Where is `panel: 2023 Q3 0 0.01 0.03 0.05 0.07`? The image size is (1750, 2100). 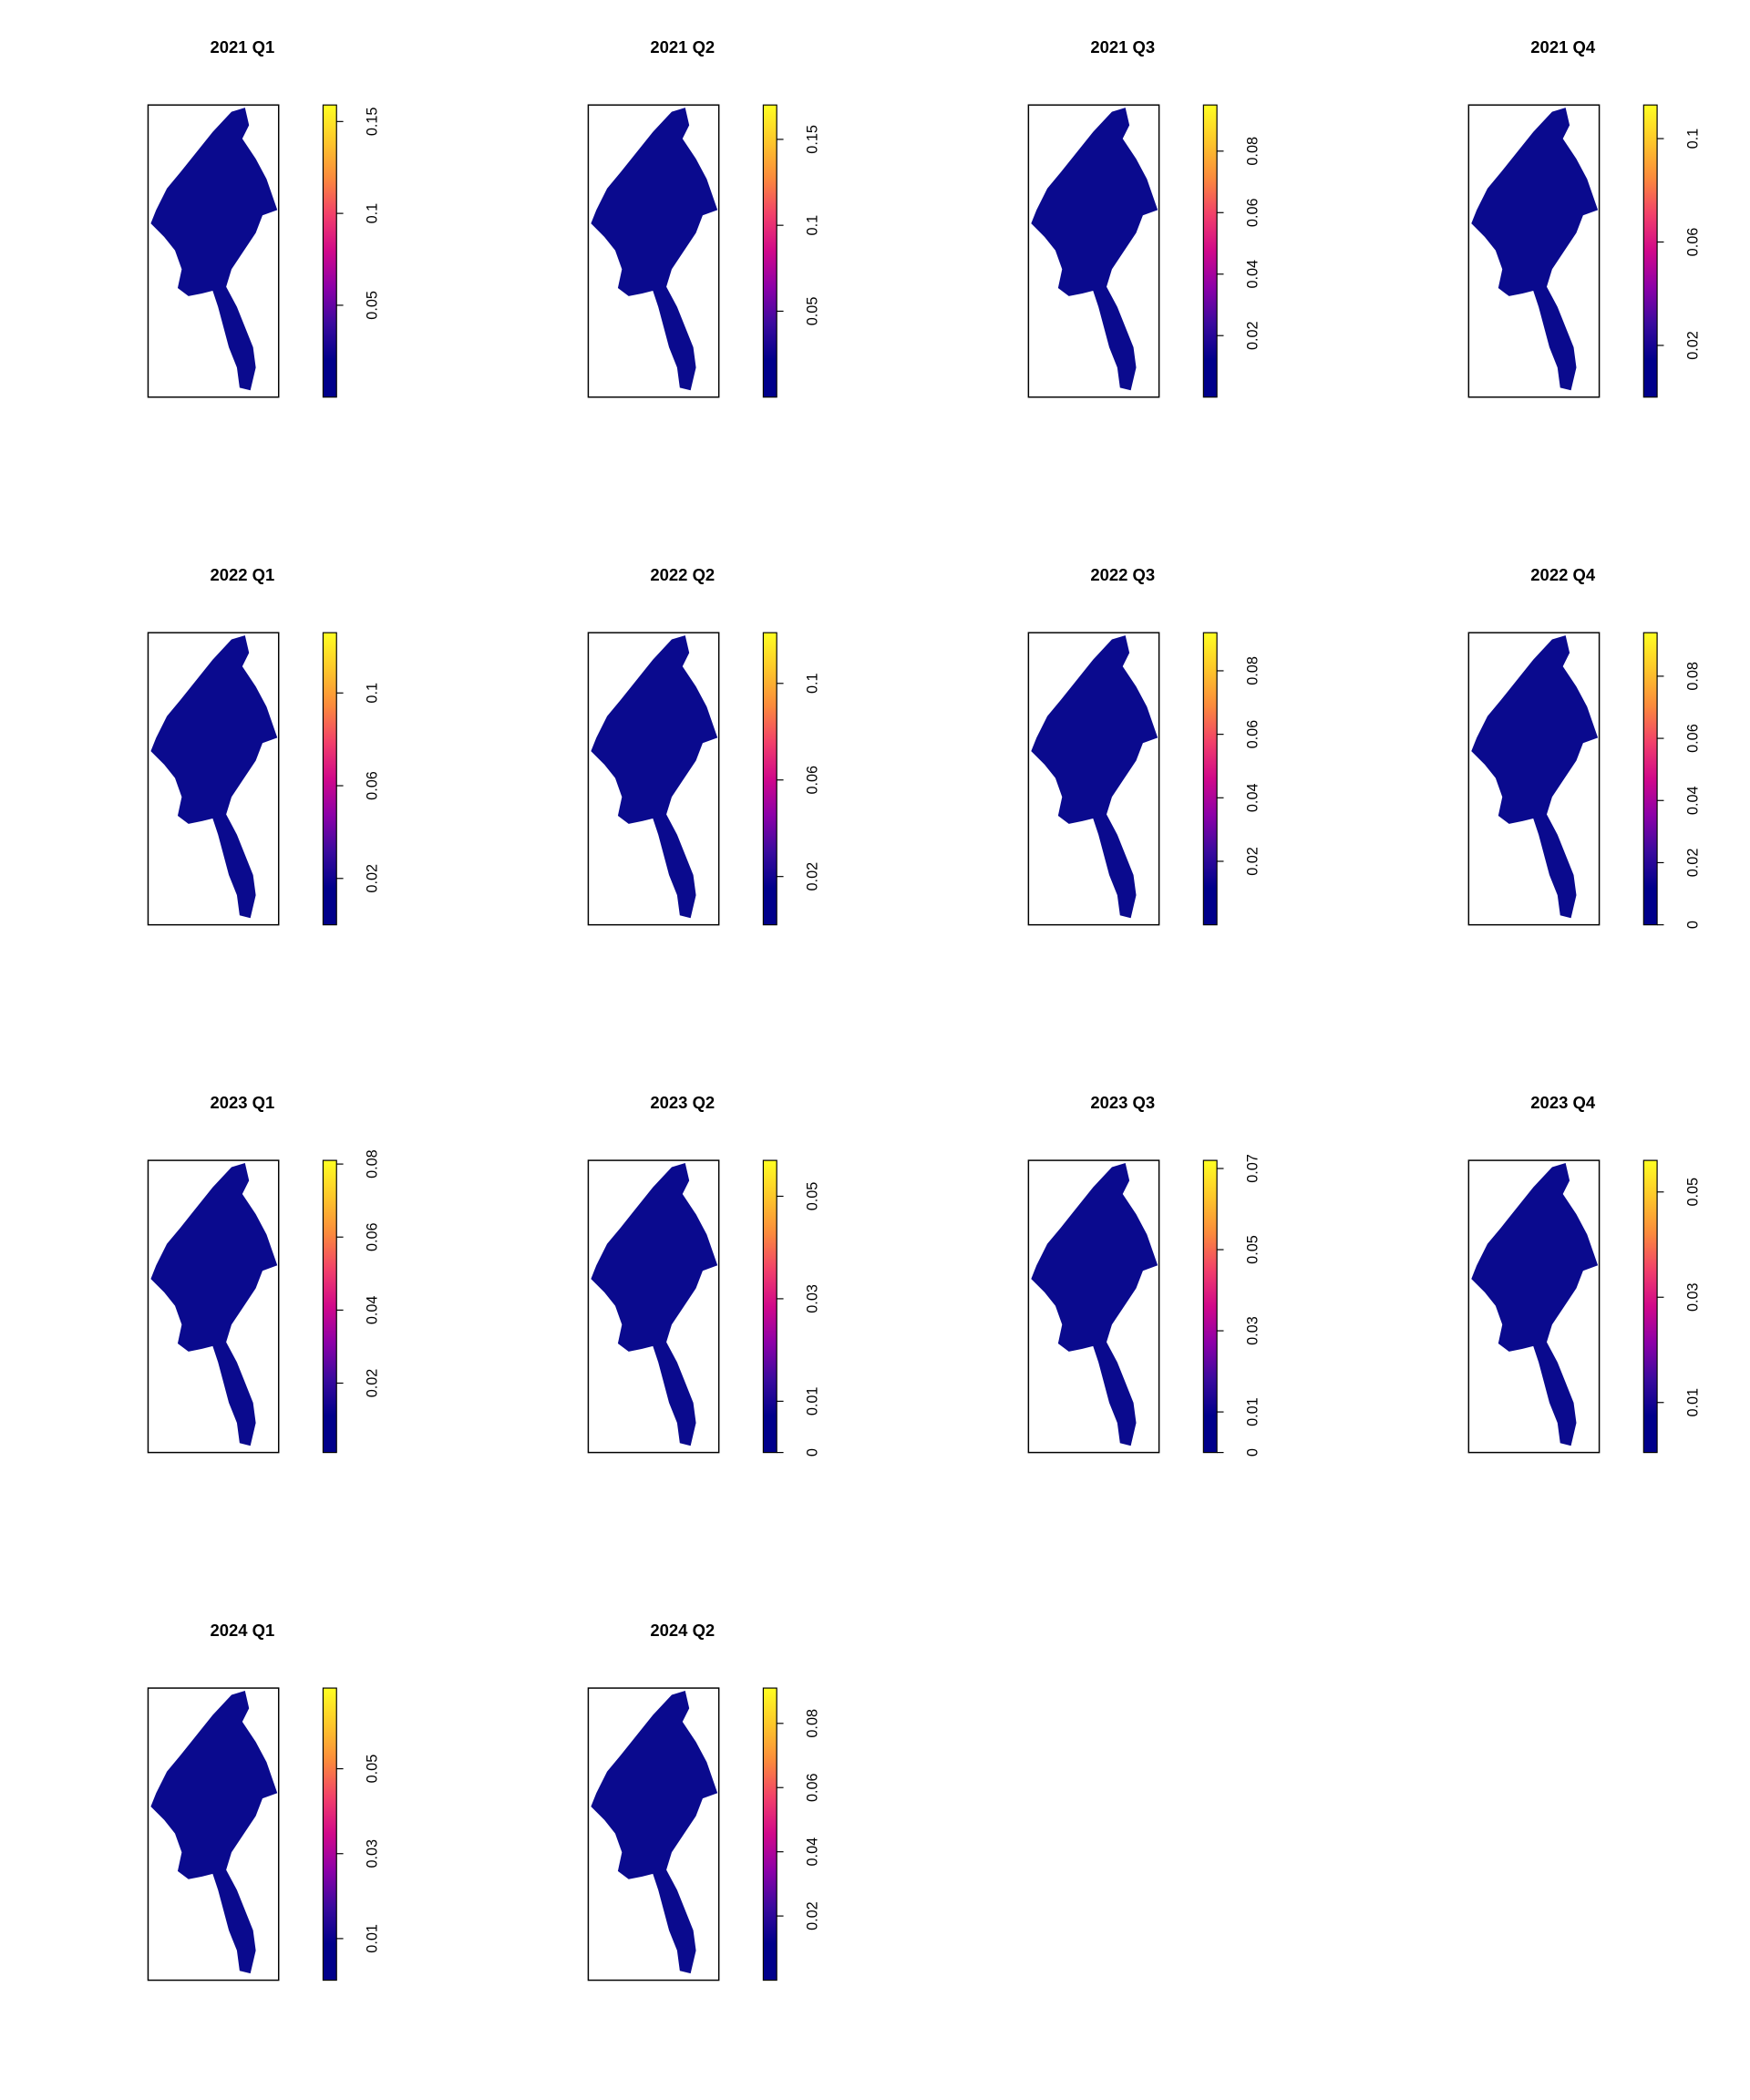 panel: 2023 Q3 0 0.01 0.03 0.05 0.07 is located at coordinates (1144, 1275).